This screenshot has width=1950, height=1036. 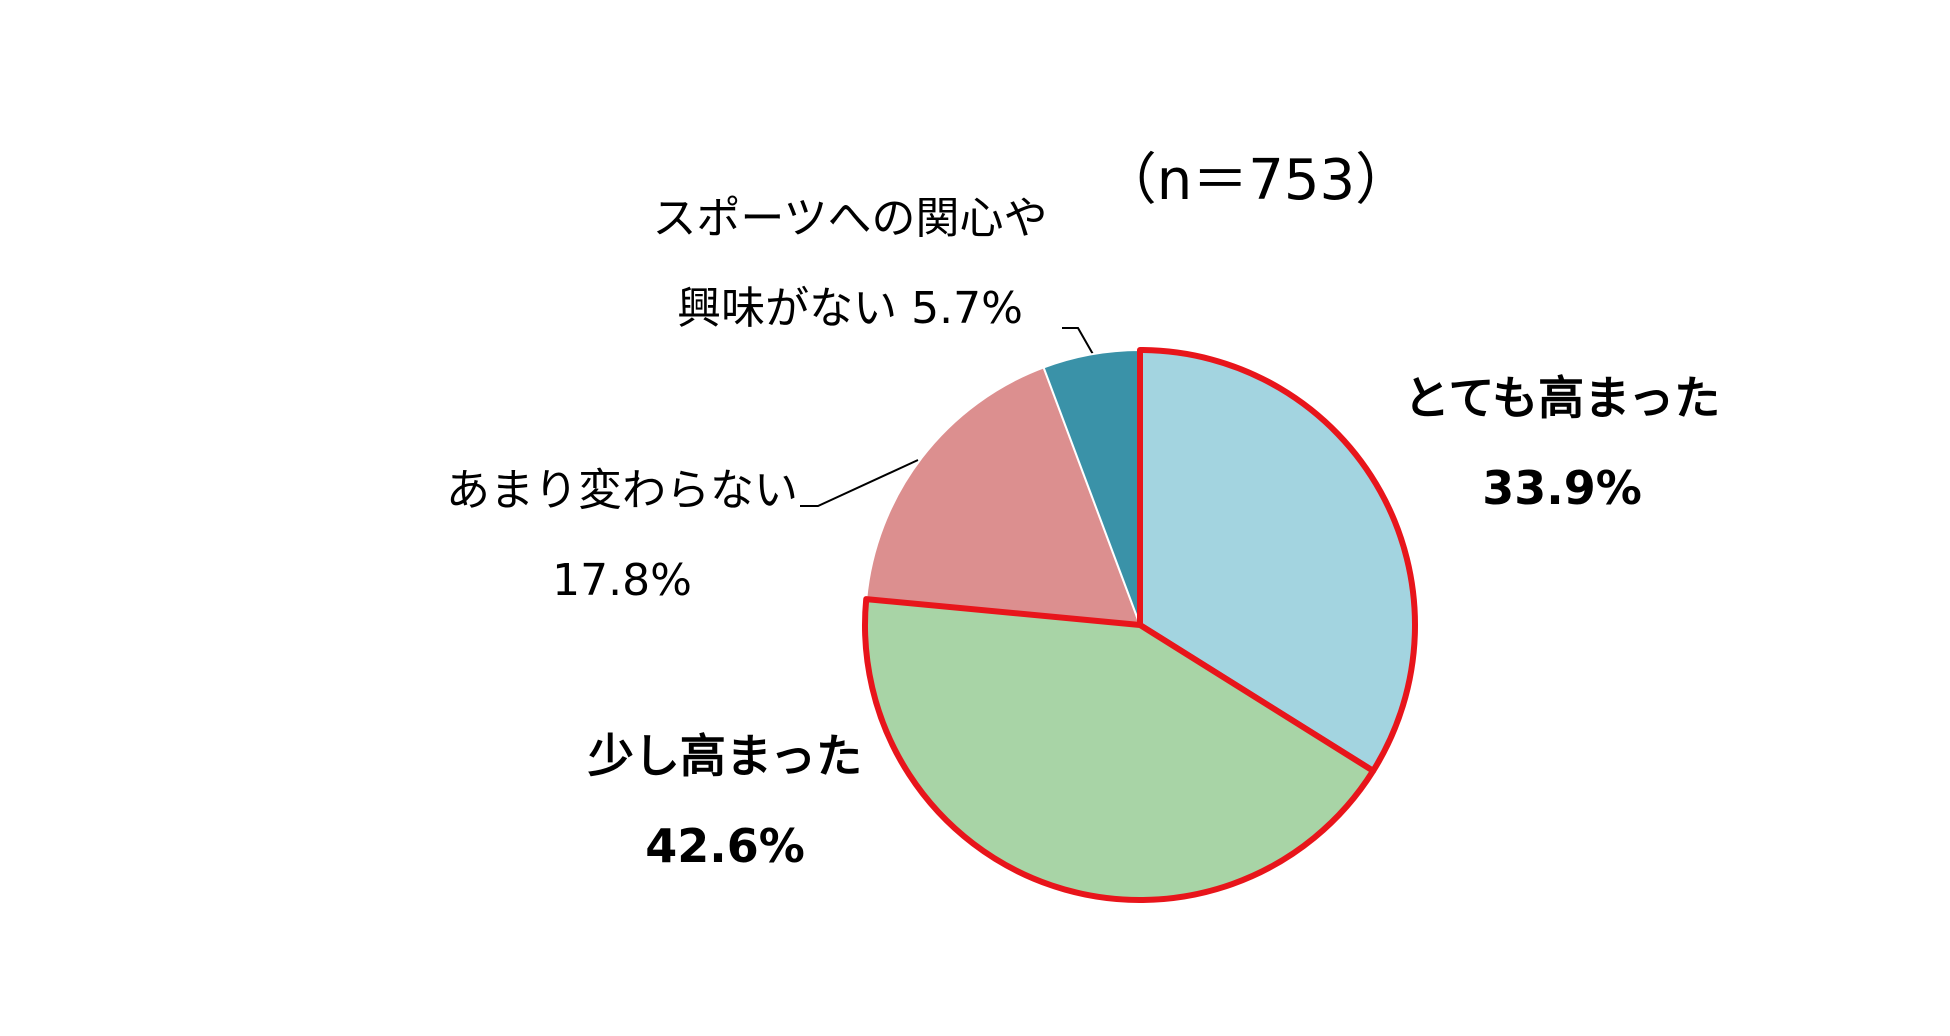 What do you see at coordinates (725, 801) in the screenshot?
I see `slice-label: 少し高まった 42.6%` at bounding box center [725, 801].